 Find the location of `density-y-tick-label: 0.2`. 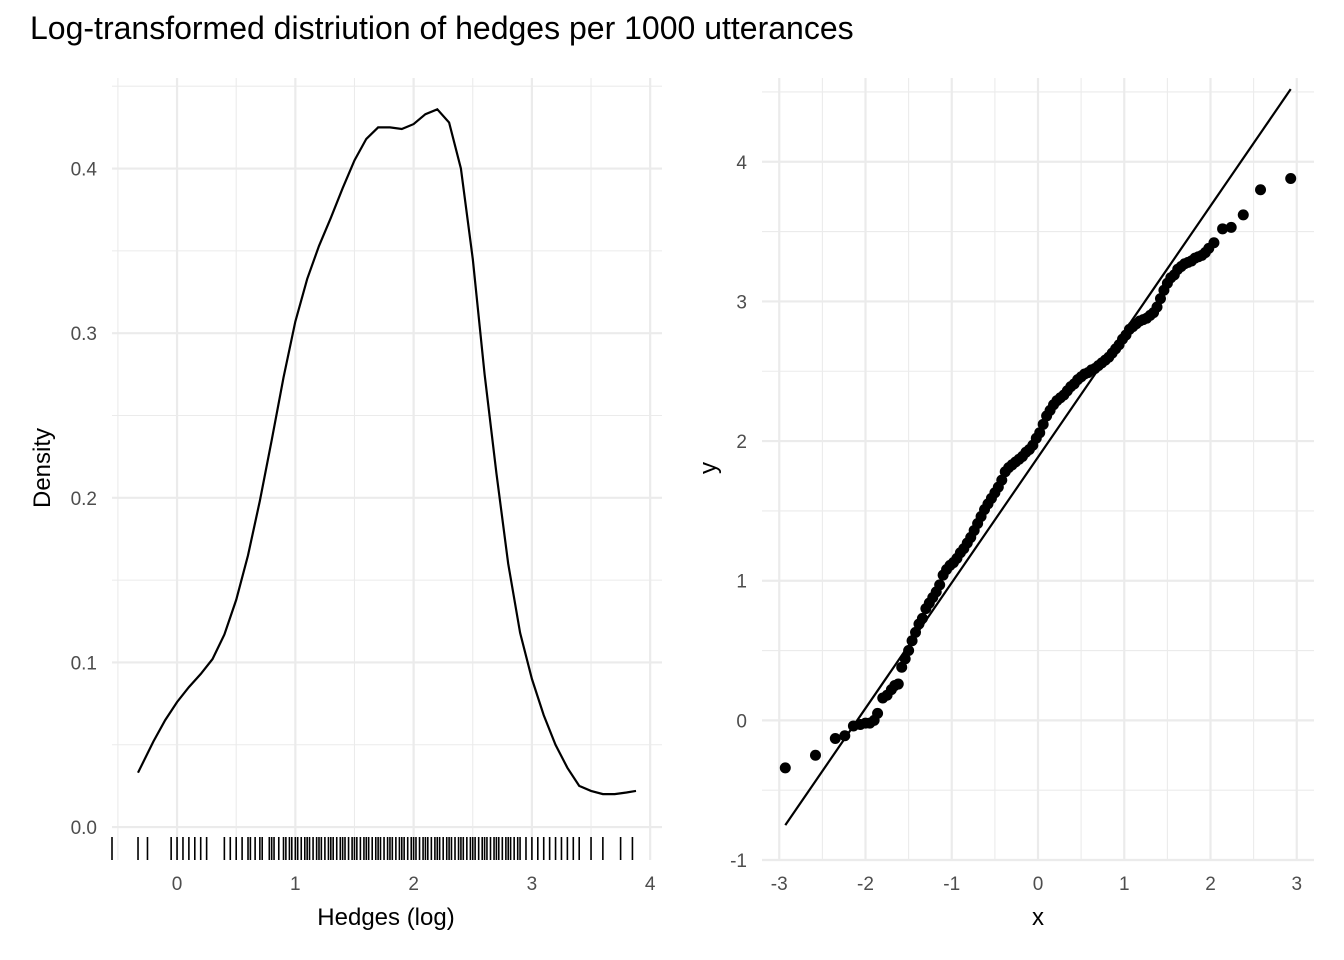

density-y-tick-label: 0.2 is located at coordinates (84, 499).